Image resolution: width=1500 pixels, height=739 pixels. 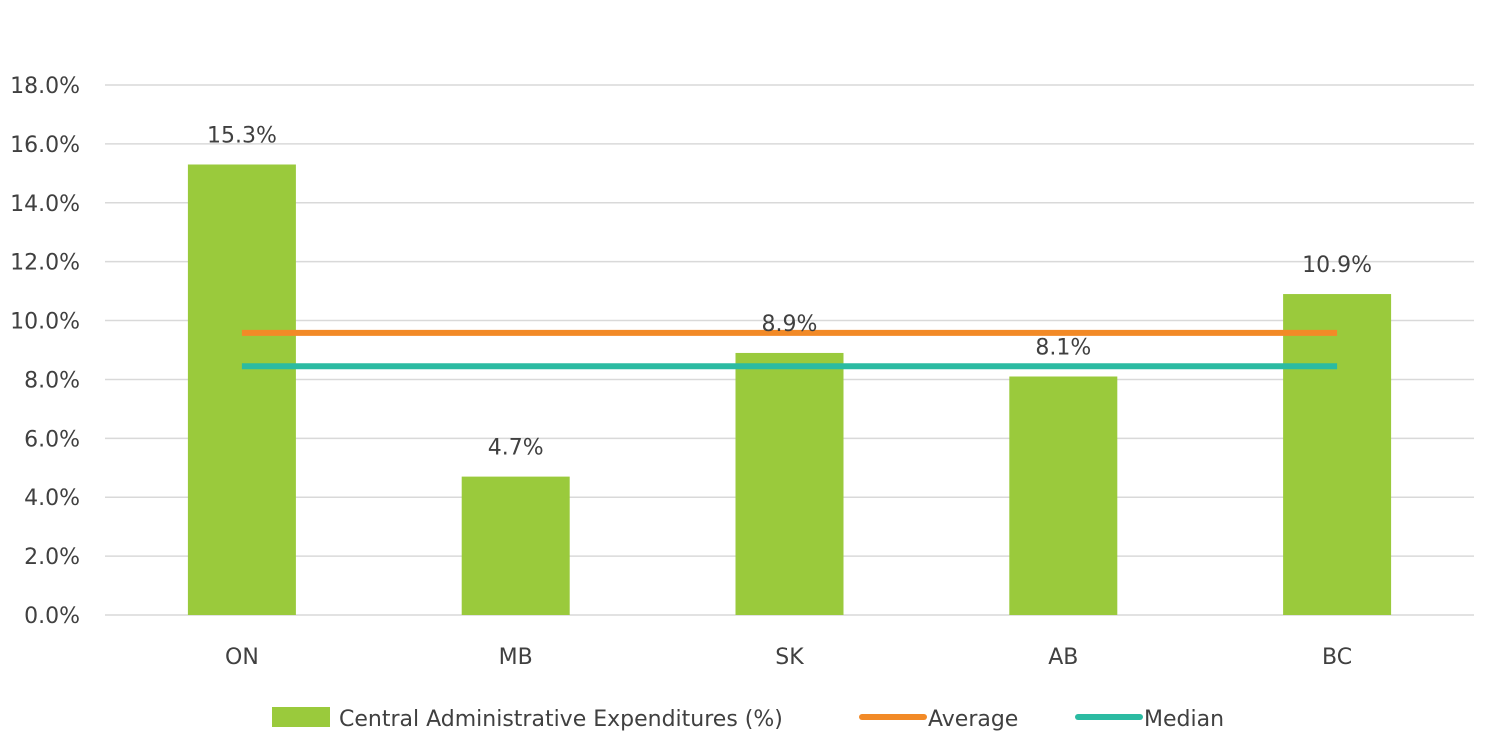 What do you see at coordinates (789, 349) in the screenshot?
I see `reference-lines` at bounding box center [789, 349].